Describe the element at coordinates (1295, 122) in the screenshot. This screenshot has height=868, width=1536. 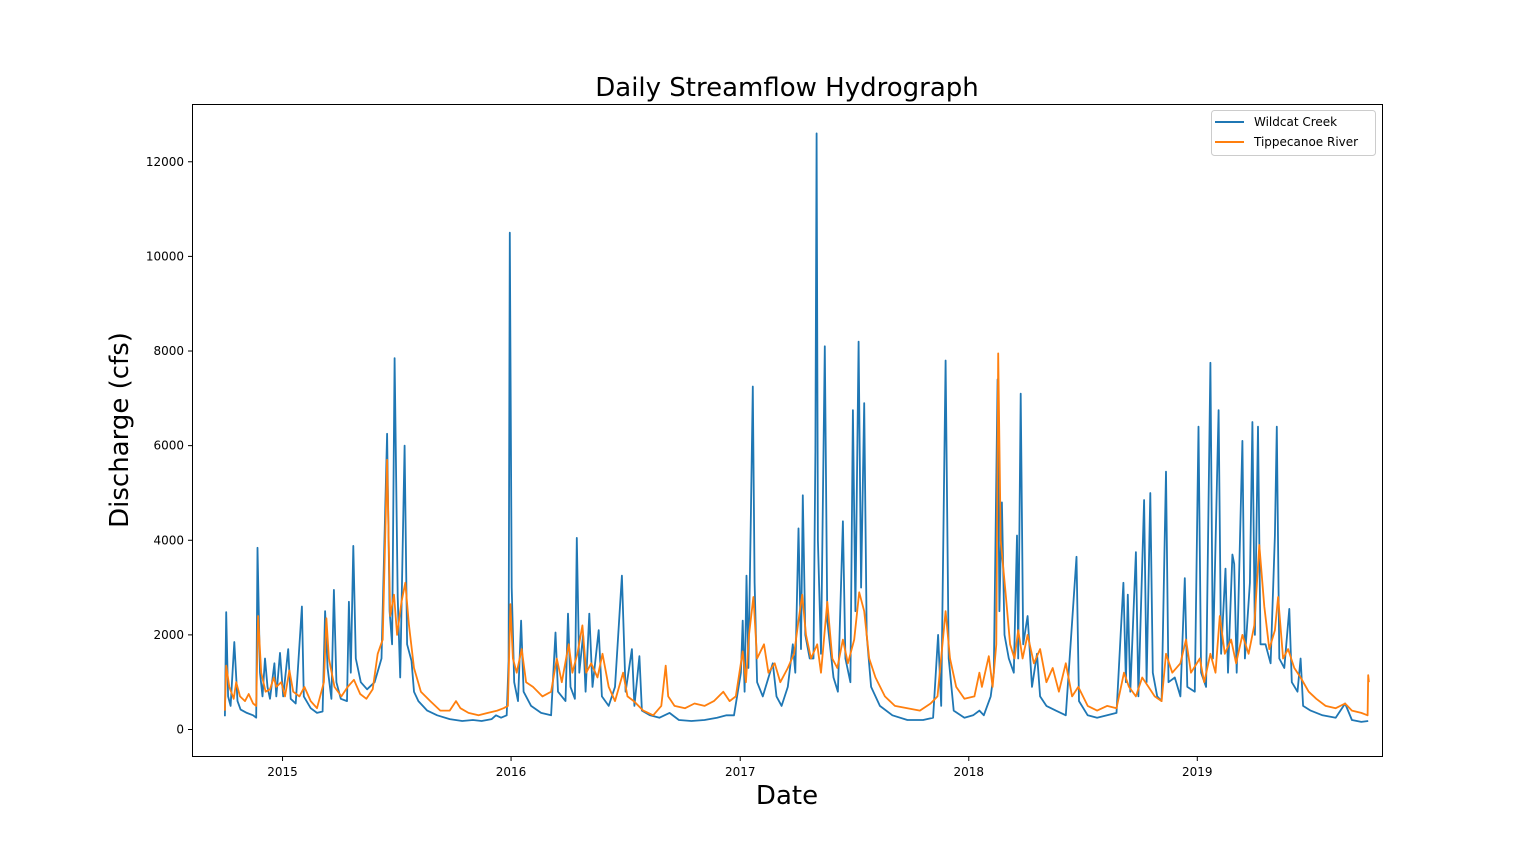
I see `legend-label: Wildcat Creek` at that location.